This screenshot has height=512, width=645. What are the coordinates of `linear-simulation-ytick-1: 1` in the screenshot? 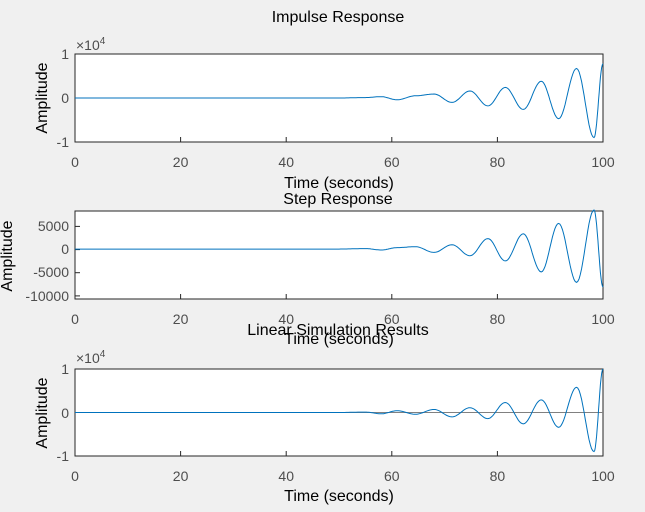 It's located at (65, 369).